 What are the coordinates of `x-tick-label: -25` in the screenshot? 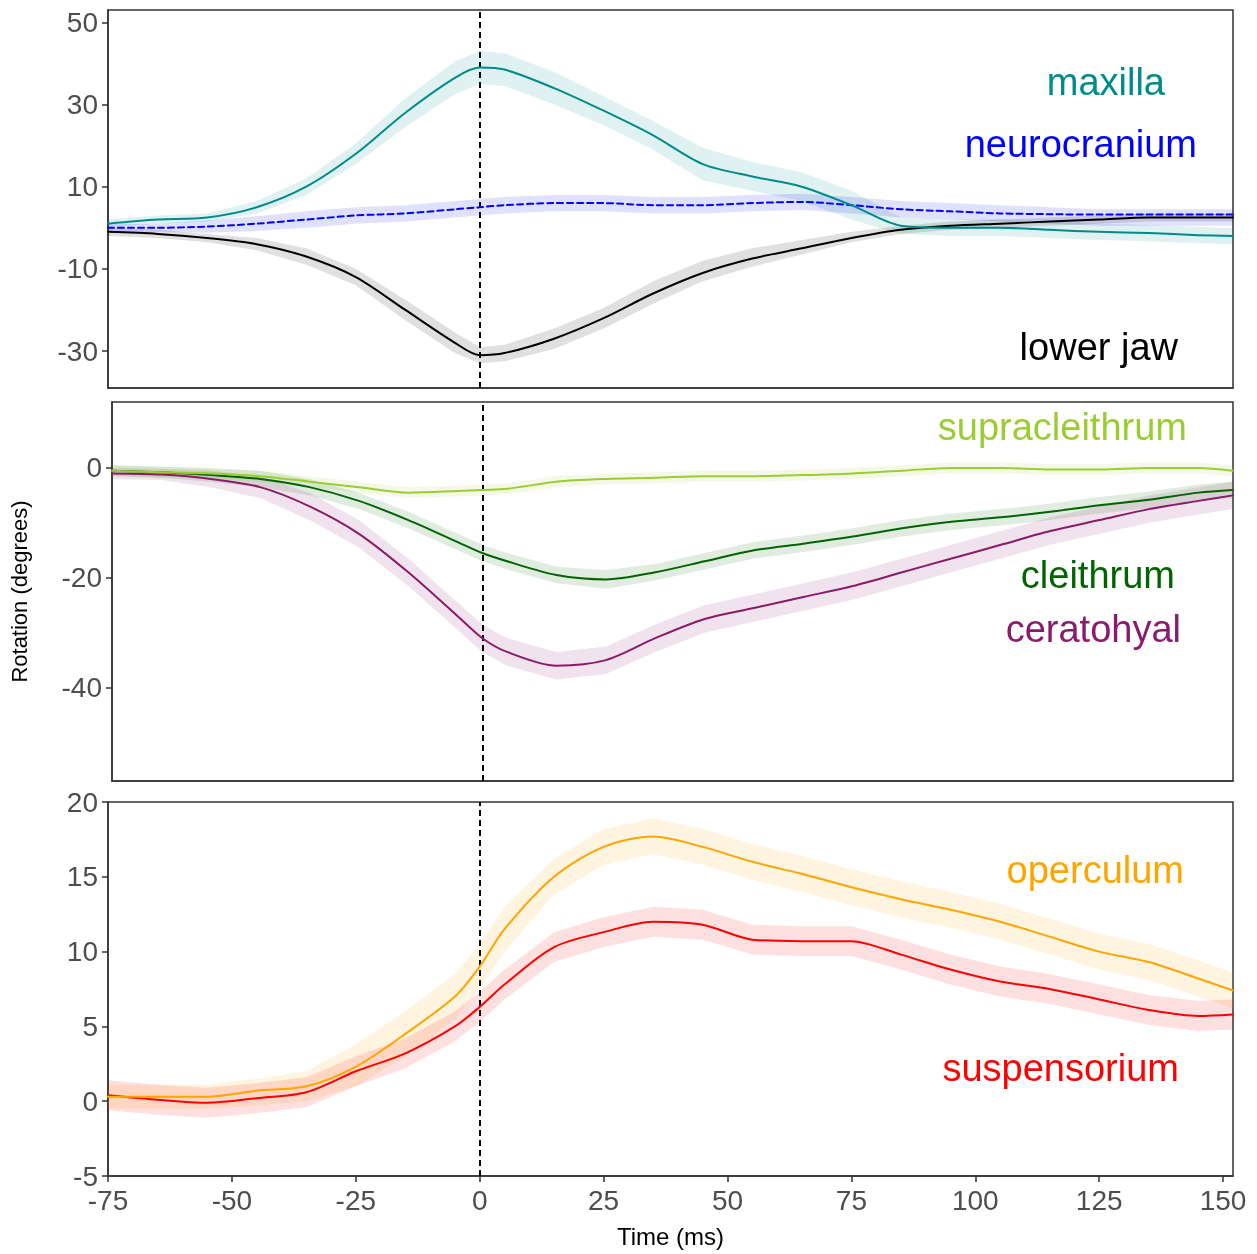 It's located at (356, 1200).